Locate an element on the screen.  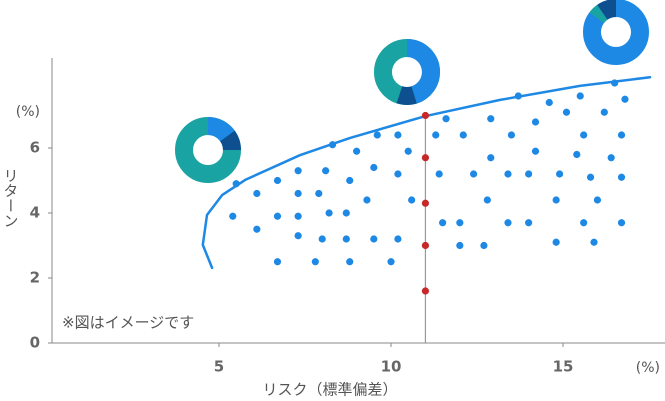
y-axis-label: リターン is located at coordinates (11, 198).